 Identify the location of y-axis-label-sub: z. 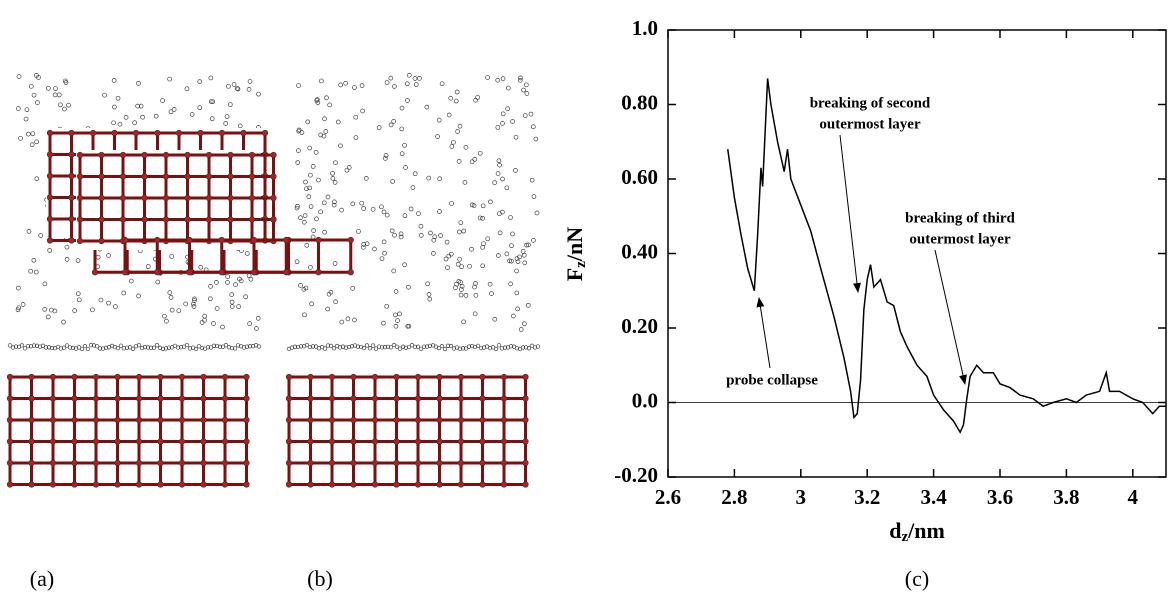
(581, 264).